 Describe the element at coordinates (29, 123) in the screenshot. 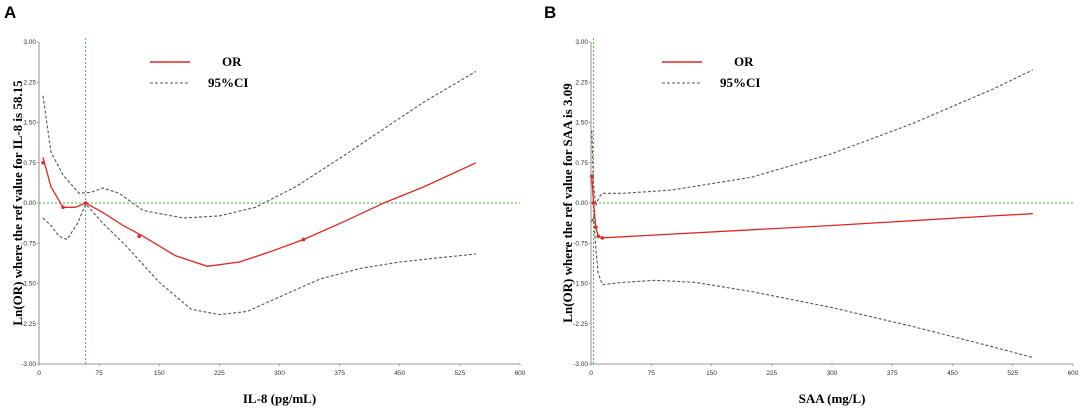

I see `y-tick-label-a: 1.50` at that location.